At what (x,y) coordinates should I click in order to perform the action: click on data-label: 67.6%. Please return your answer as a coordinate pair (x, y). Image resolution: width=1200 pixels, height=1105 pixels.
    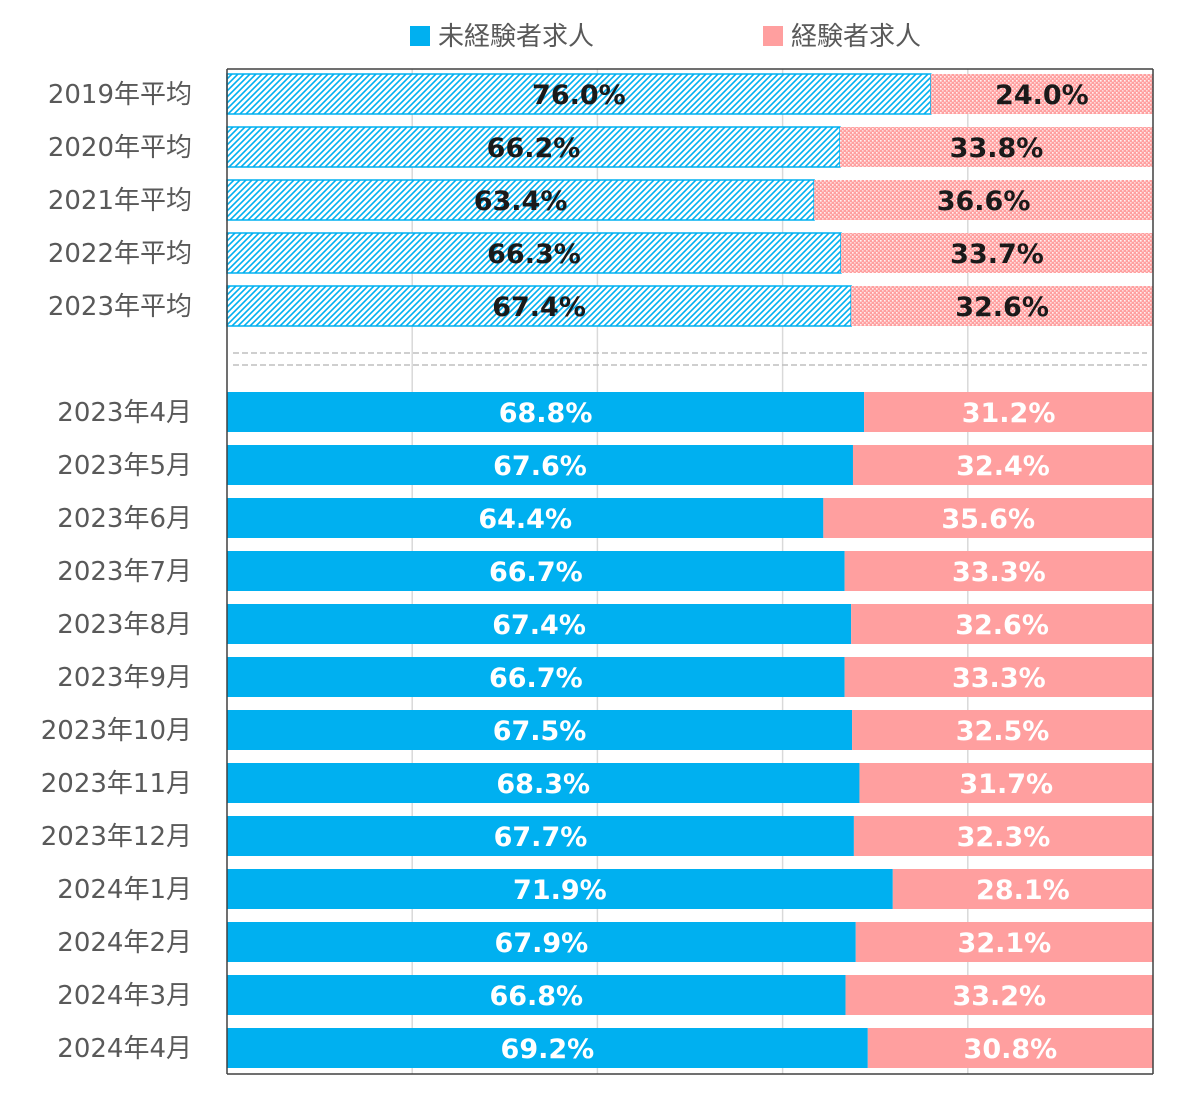
    Looking at the image, I should click on (540, 466).